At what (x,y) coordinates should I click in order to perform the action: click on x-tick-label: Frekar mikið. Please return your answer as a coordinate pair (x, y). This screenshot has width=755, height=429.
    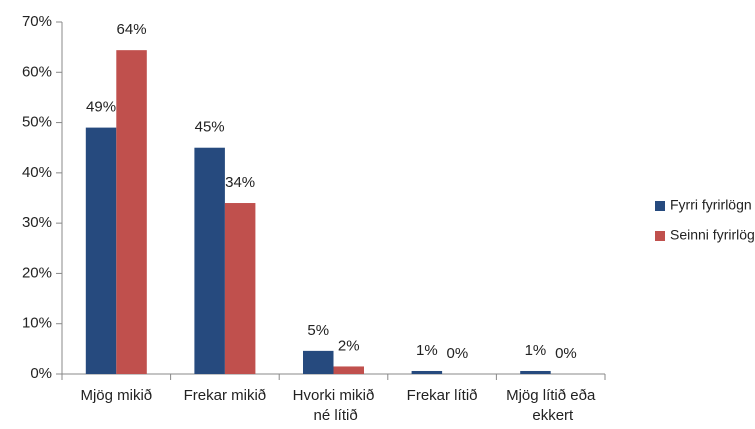
    Looking at the image, I should click on (225, 395).